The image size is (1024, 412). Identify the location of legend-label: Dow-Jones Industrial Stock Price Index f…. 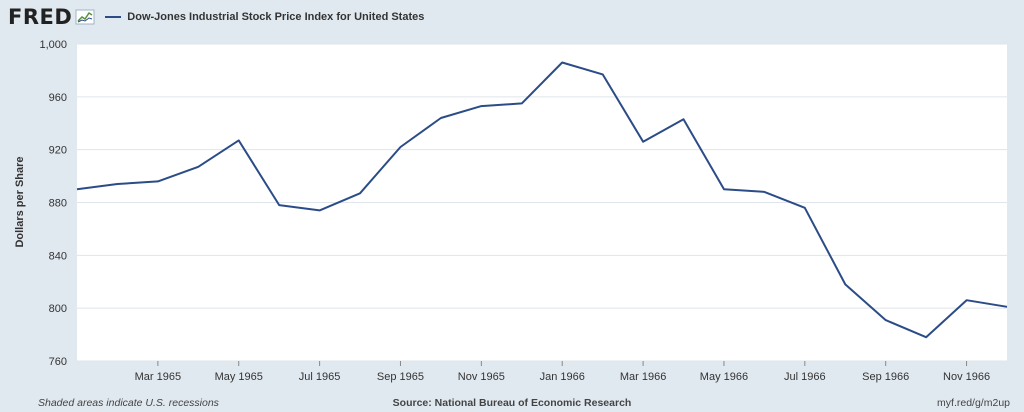
(276, 17).